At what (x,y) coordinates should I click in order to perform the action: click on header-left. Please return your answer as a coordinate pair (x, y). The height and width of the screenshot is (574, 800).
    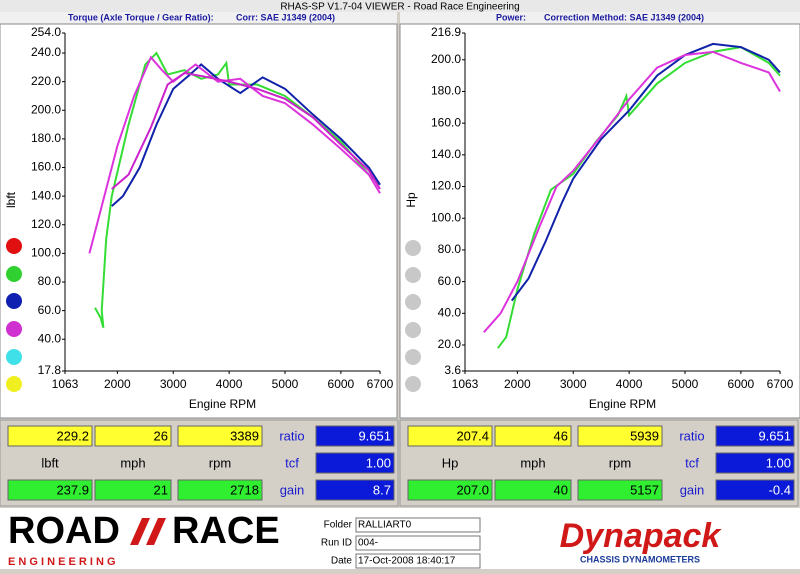
    Looking at the image, I should click on (198, 18).